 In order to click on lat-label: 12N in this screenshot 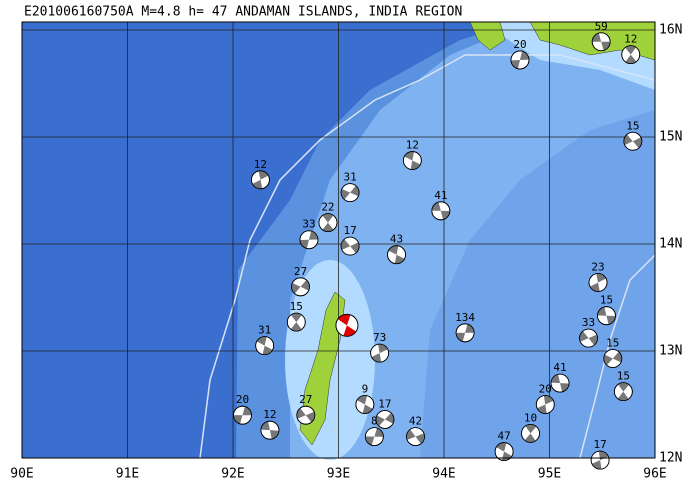, I will do `click(670, 458)`.